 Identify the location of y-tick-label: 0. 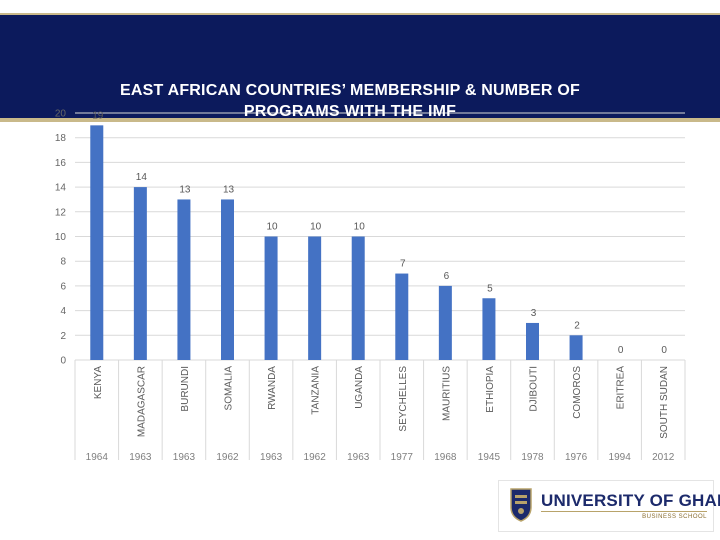
(63, 361).